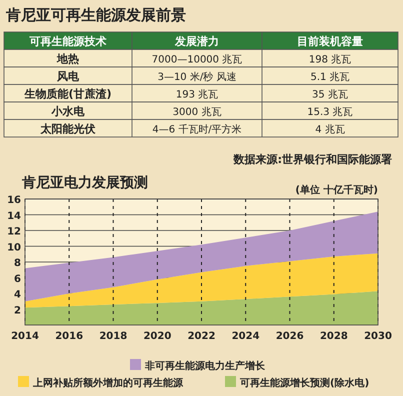 The height and width of the screenshot is (396, 403). I want to click on y-tick-label: 12, so click(14, 232).